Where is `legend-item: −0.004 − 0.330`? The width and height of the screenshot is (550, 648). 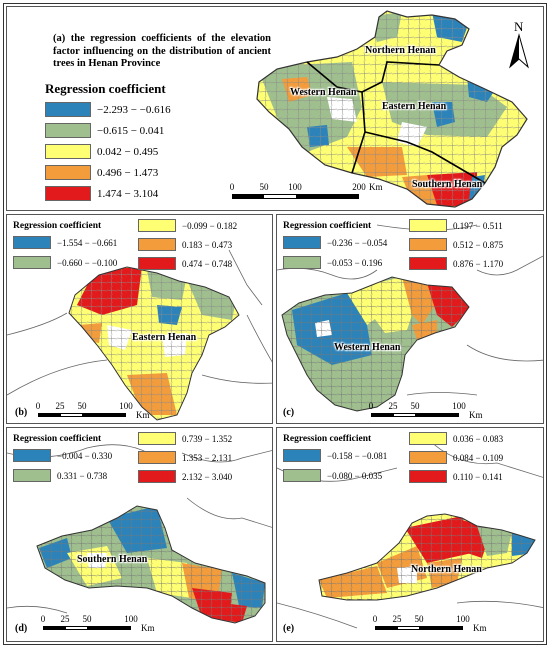
legend-item: −0.004 − 0.330 is located at coordinates (62, 455).